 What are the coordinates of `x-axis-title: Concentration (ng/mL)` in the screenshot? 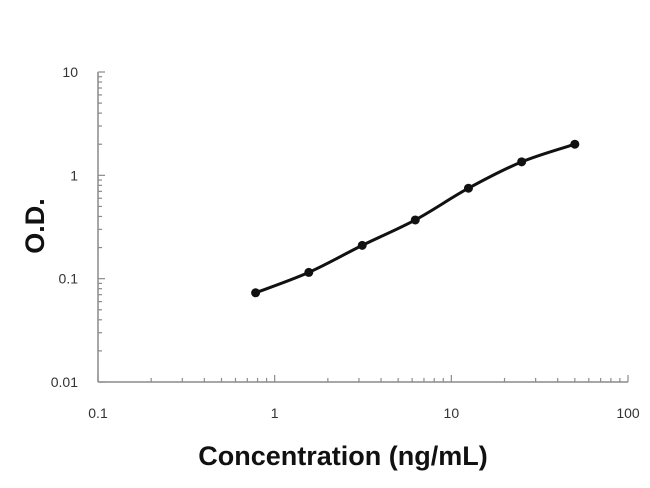 It's located at (342, 456).